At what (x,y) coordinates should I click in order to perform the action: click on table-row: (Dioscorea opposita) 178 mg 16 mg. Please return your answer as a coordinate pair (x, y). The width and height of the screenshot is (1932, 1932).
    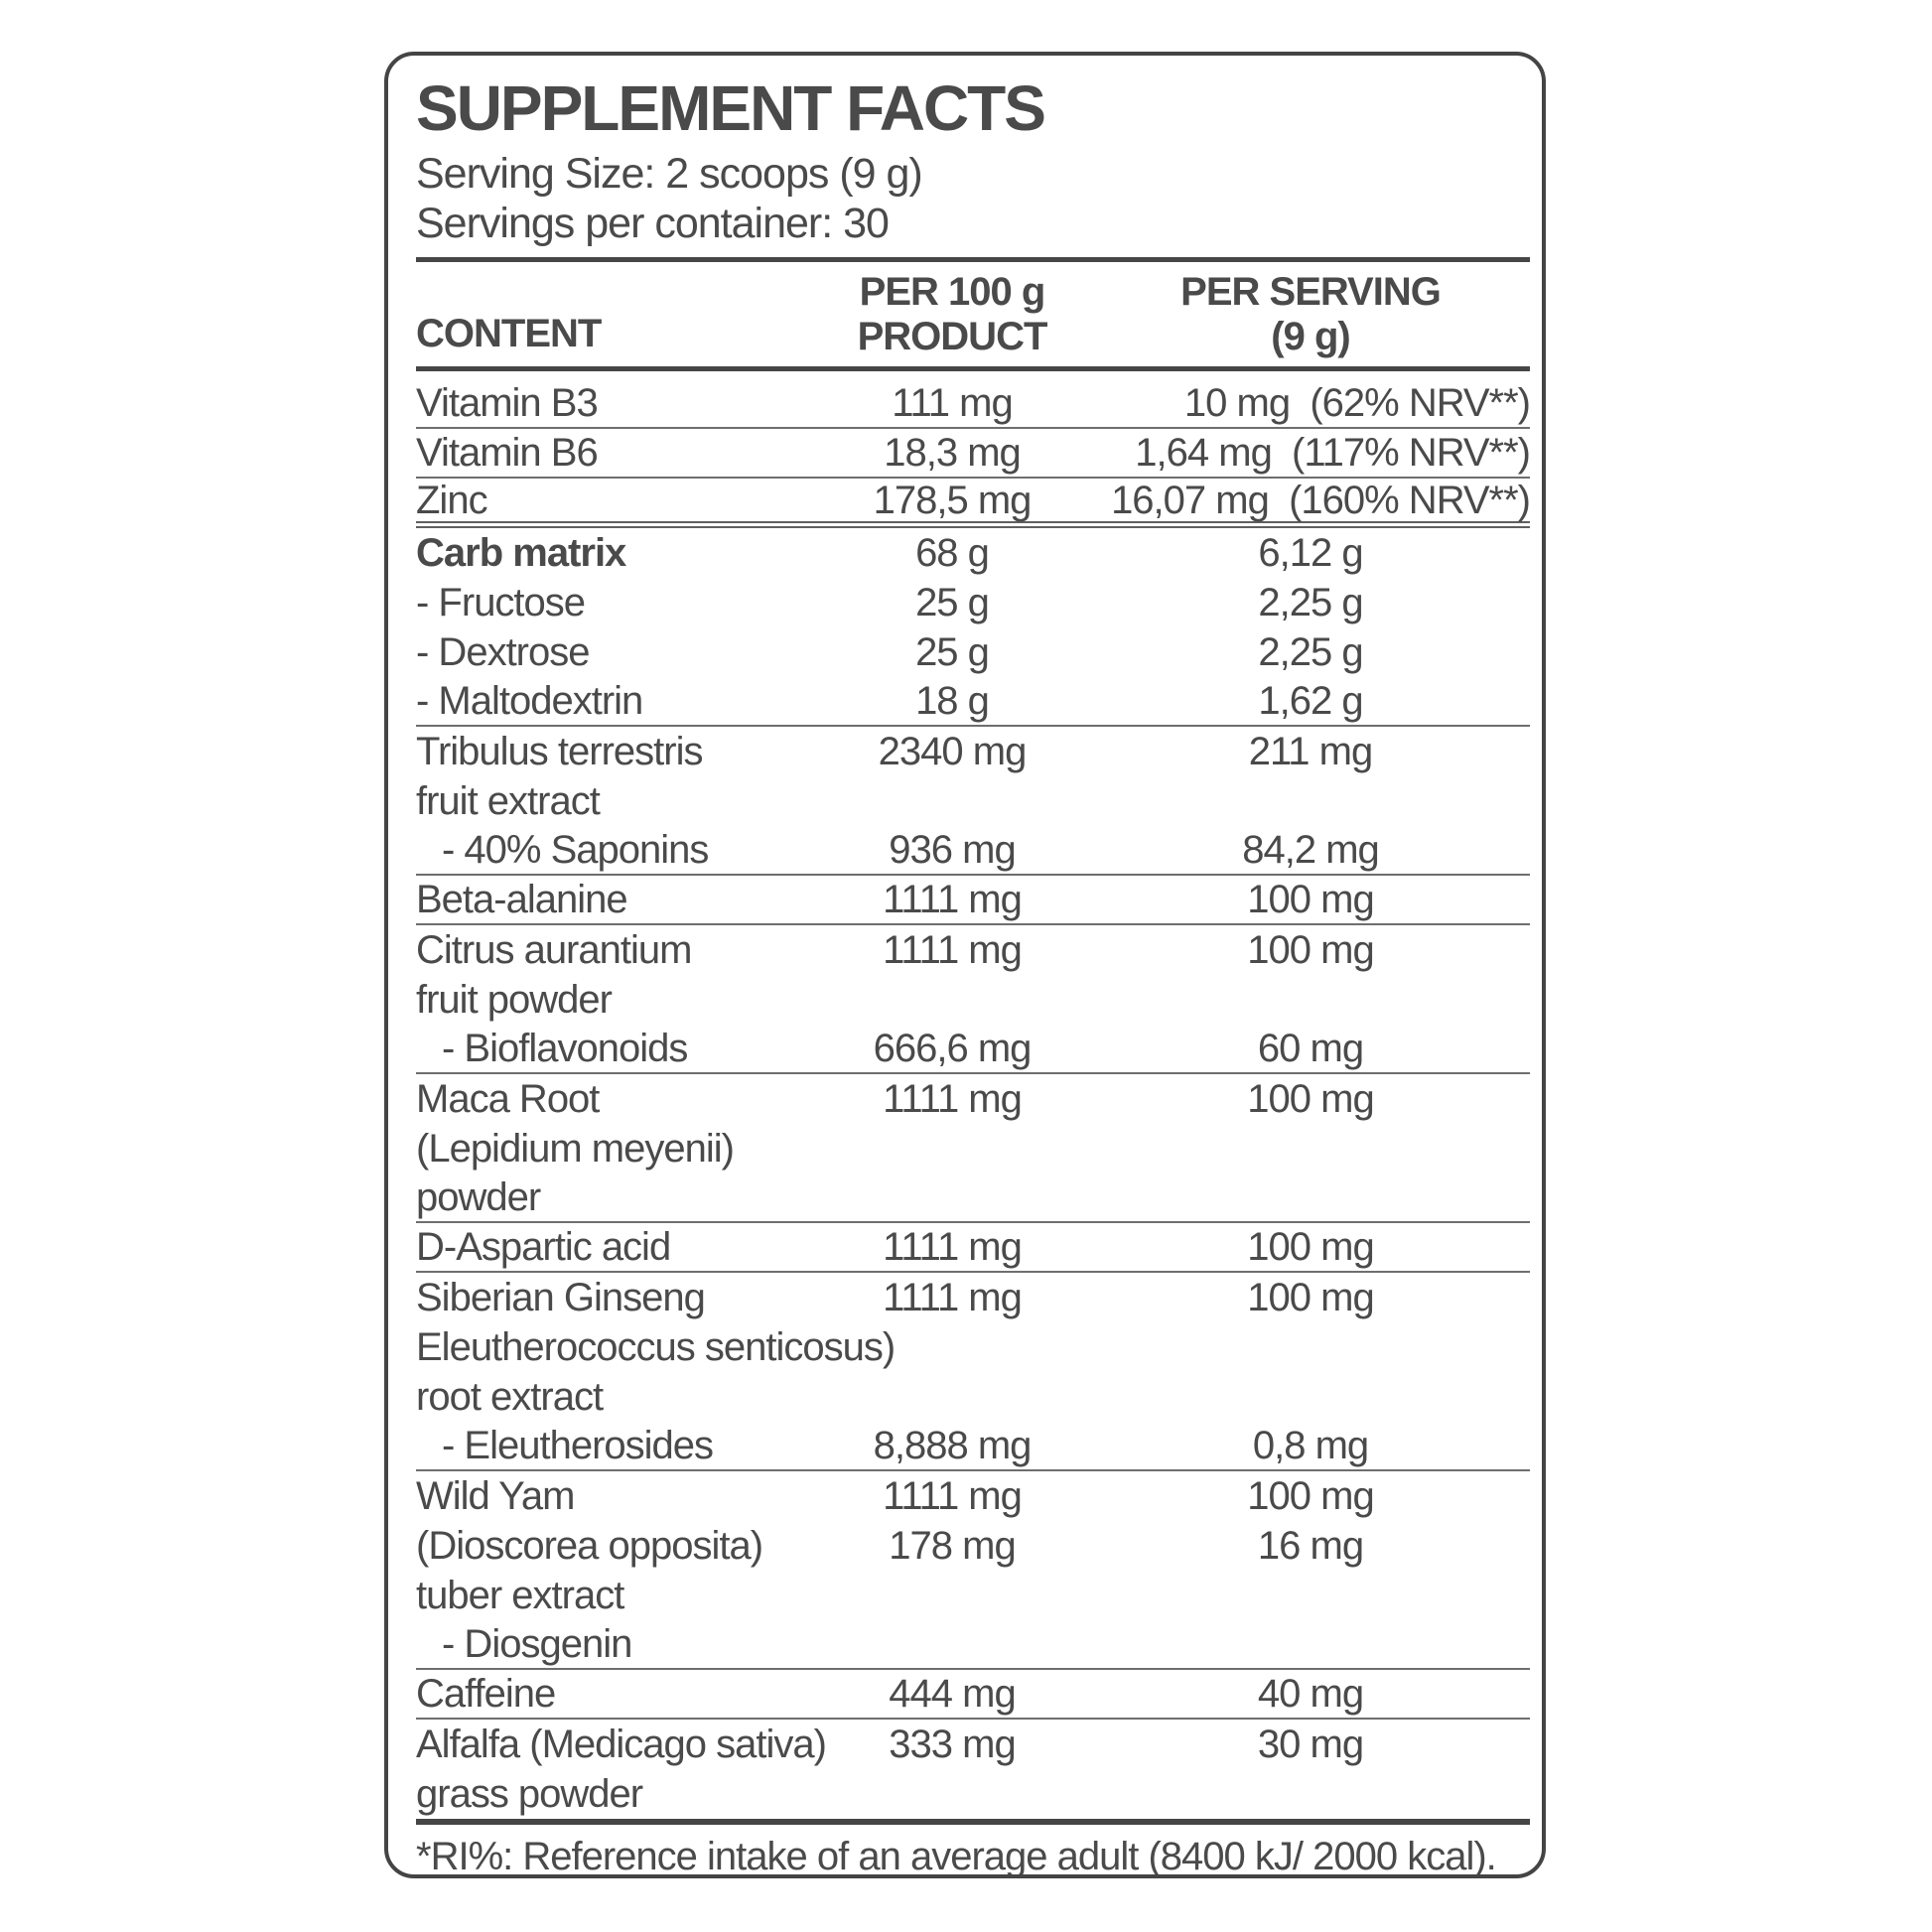
    Looking at the image, I should click on (973, 1546).